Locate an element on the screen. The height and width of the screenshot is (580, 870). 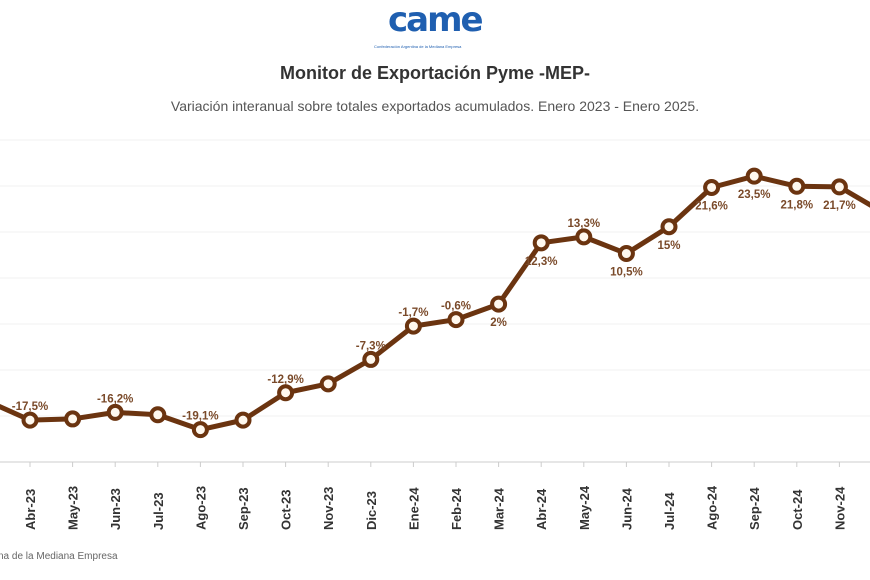
x-tick-label: Feb-24 is located at coordinates (456, 508).